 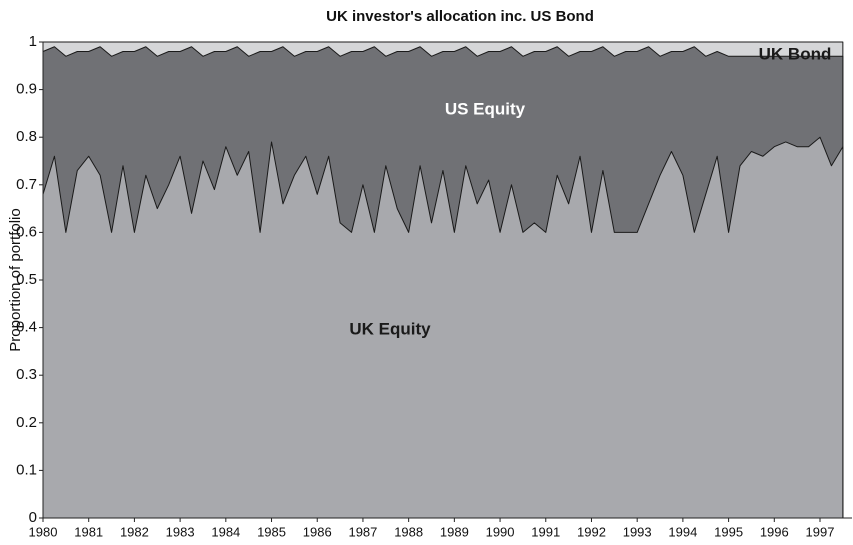 I want to click on x-tick-label: 1993, so click(x=637, y=531).